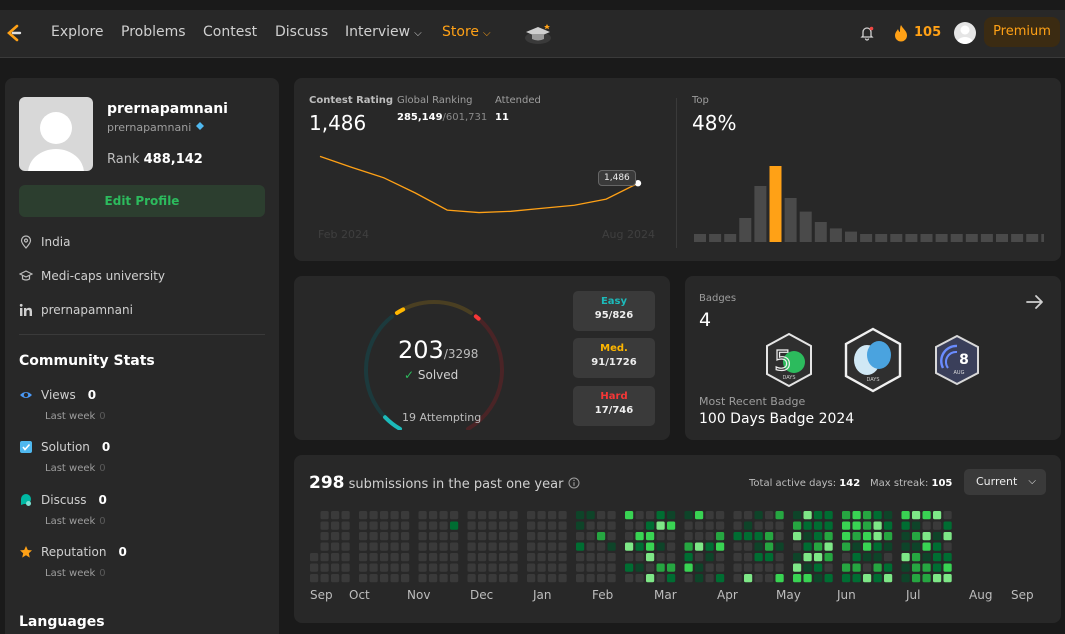  Describe the element at coordinates (614, 358) in the screenshot. I see `medium-stat: Med. 91/1726` at that location.